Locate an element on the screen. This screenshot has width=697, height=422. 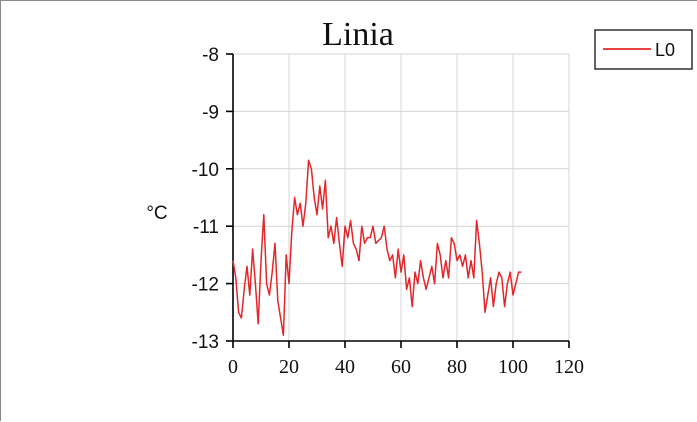
chart-title: Linia is located at coordinates (358, 34).